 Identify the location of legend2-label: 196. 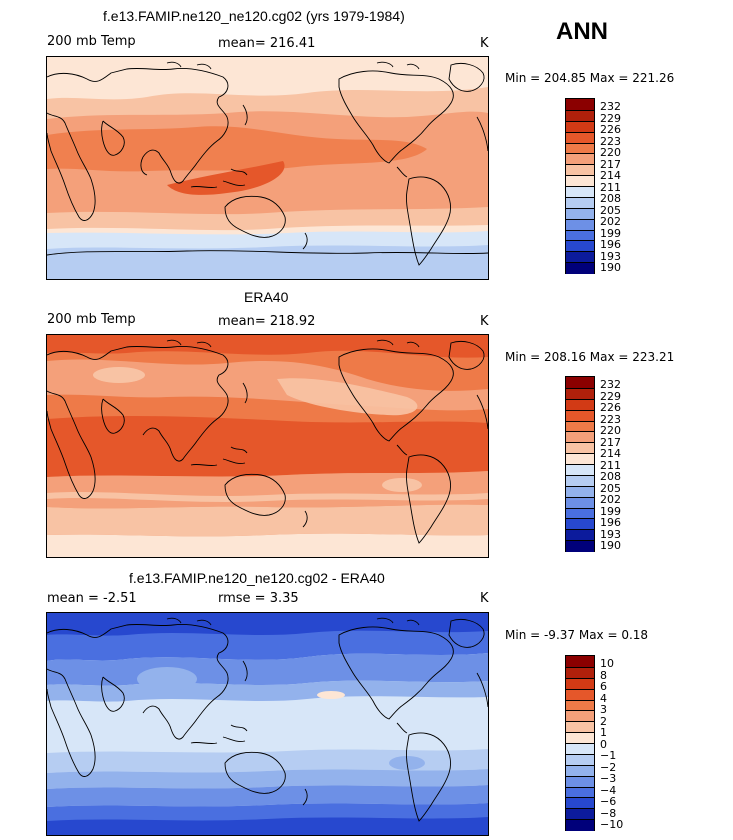
(610, 522).